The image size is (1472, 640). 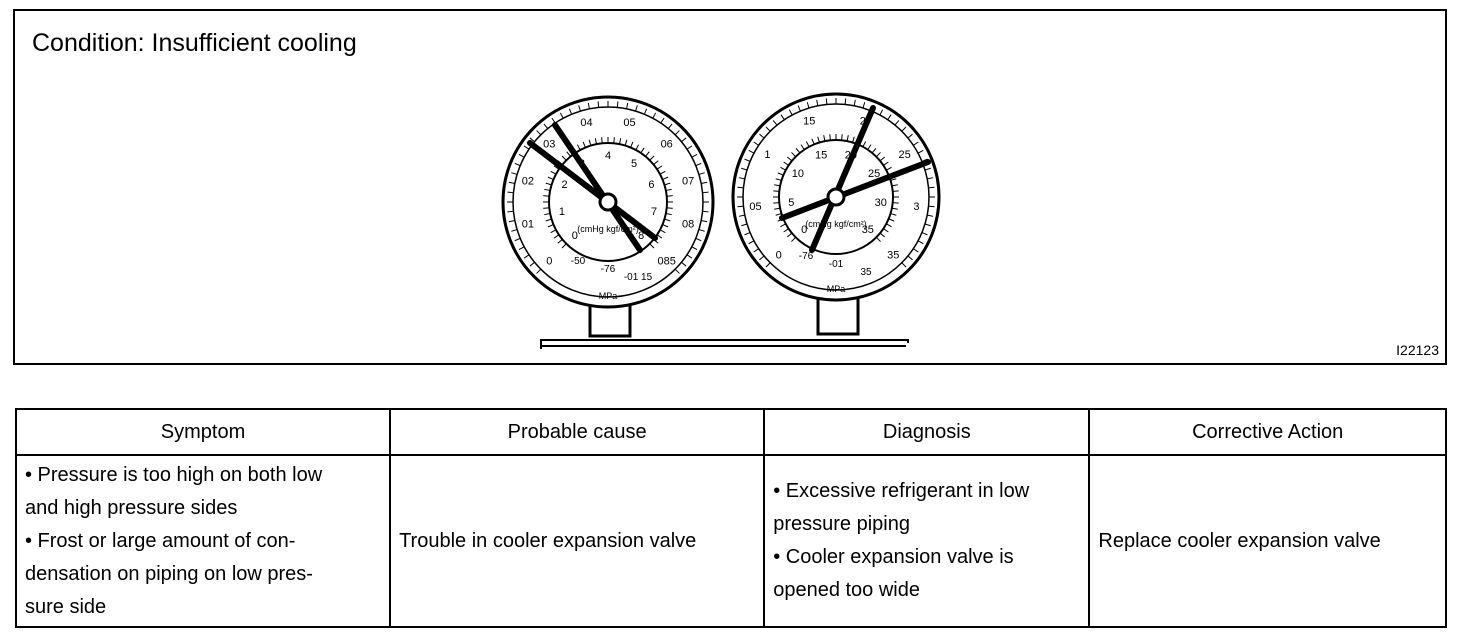 I want to click on inner_scale-label: 7, so click(x=654, y=212).